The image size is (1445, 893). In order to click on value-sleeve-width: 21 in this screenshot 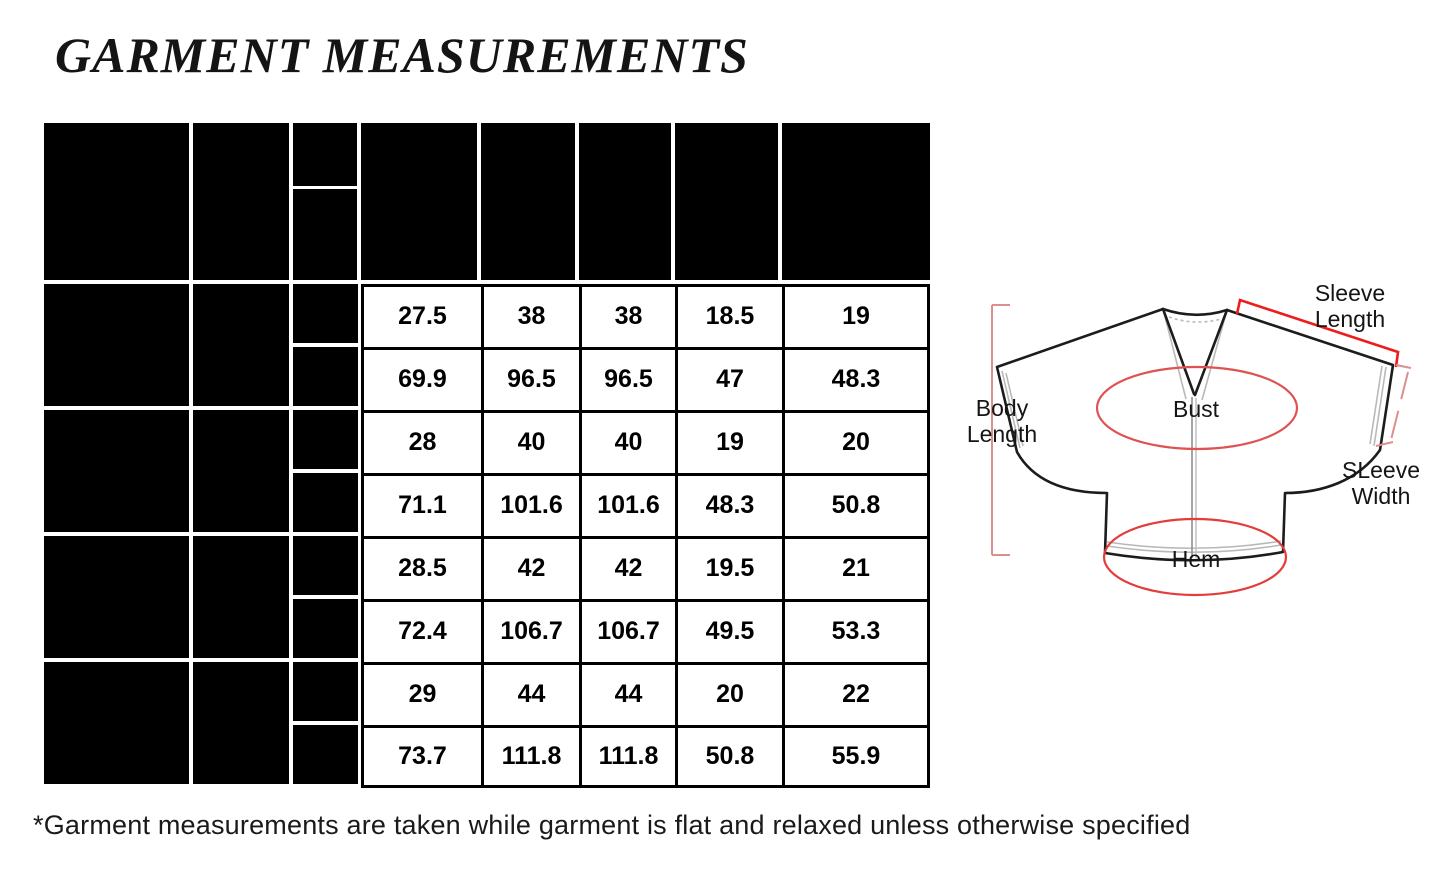, I will do `click(856, 567)`.